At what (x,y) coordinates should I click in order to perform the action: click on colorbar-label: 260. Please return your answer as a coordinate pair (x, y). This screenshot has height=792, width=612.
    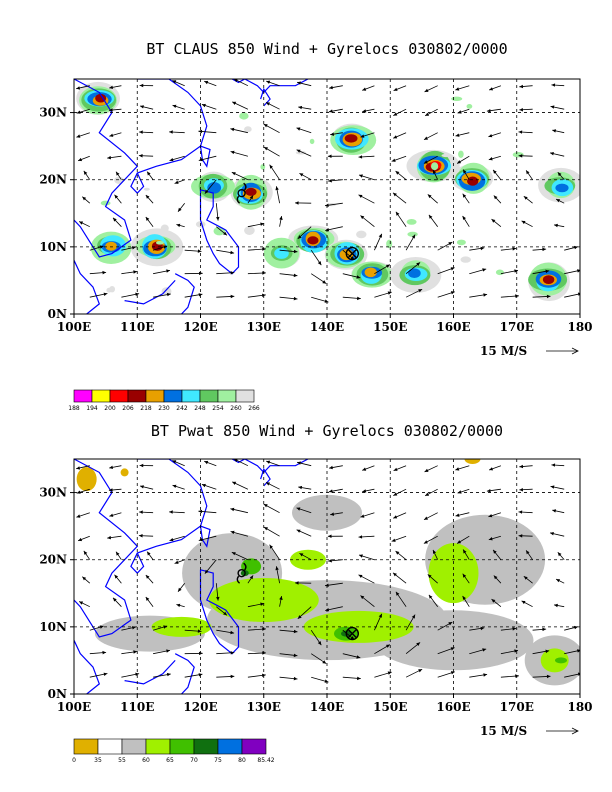
    Looking at the image, I should click on (236, 408).